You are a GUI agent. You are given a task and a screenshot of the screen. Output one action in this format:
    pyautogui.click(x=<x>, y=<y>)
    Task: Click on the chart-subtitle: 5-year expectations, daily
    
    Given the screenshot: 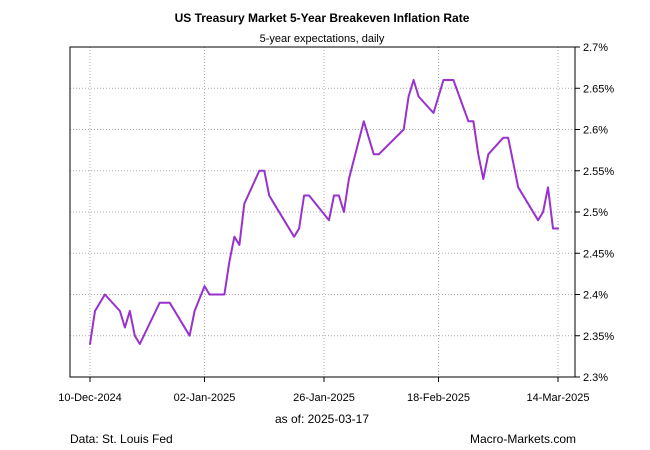 What is the action you would take?
    pyautogui.click(x=322, y=39)
    